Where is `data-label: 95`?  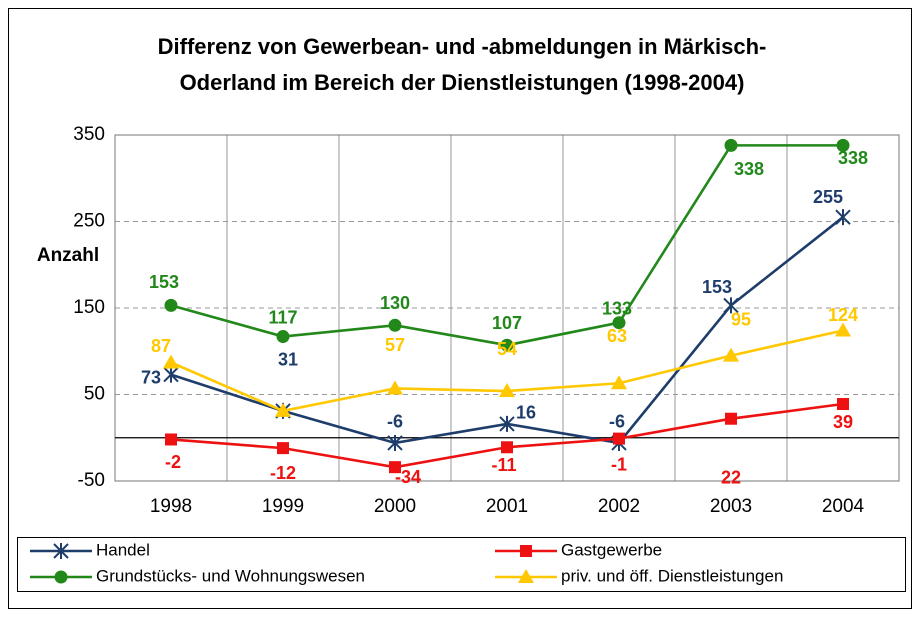 data-label: 95 is located at coordinates (741, 319).